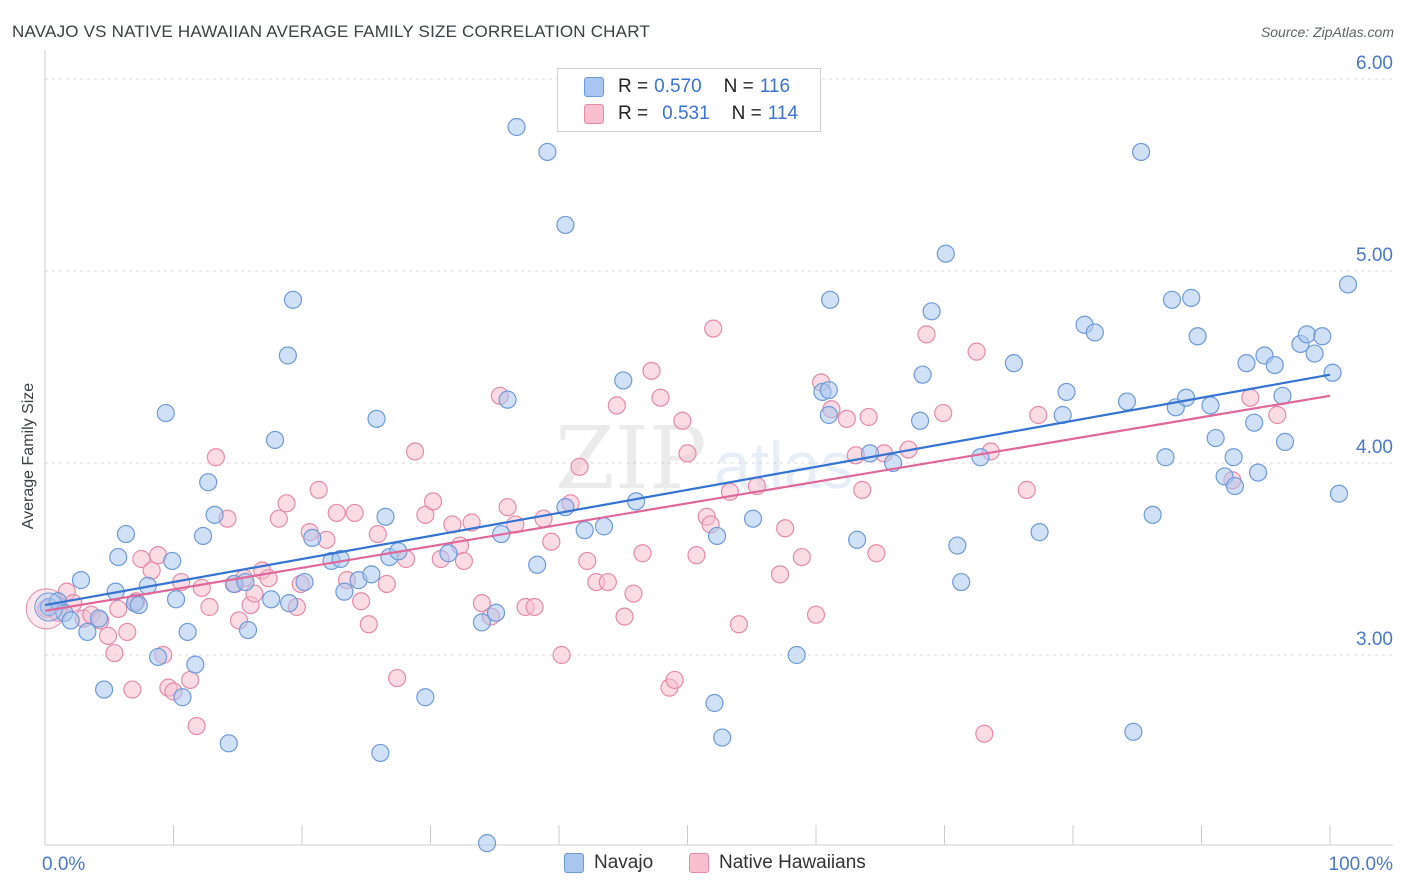  What do you see at coordinates (792, 862) in the screenshot?
I see `bottom-legend-label: Native Hawaiians` at bounding box center [792, 862].